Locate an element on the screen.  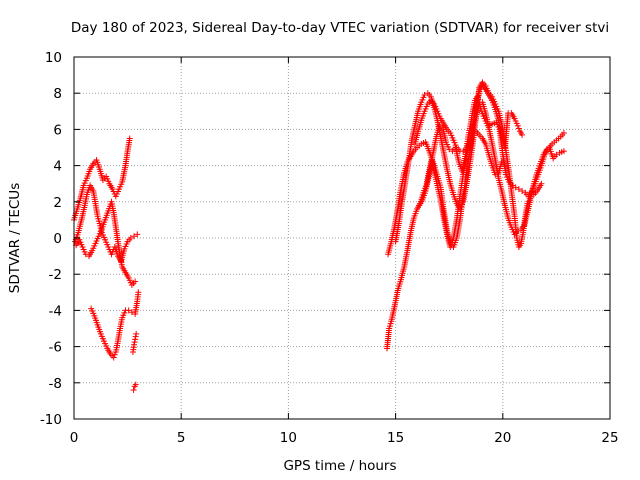
y-tick-label: -10 is located at coordinates (51, 420).